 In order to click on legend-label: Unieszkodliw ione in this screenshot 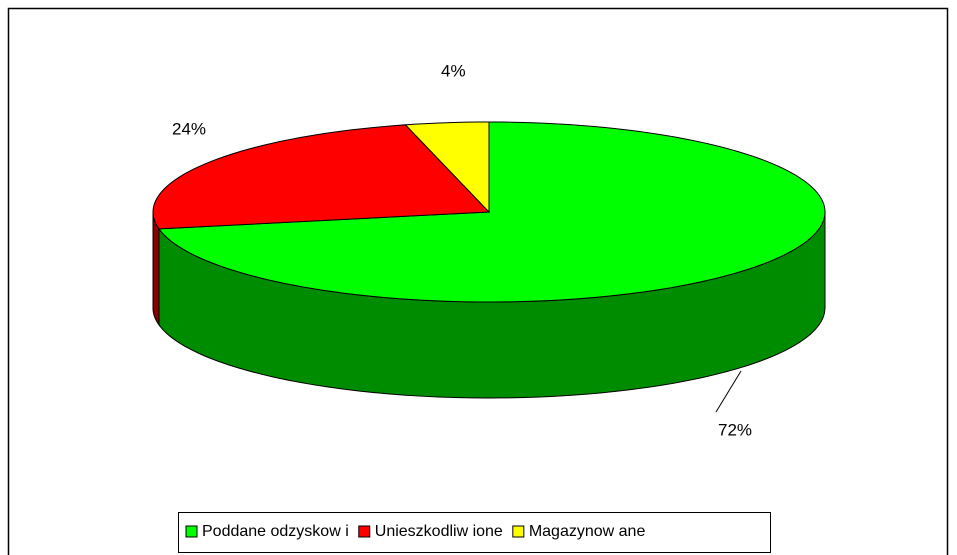, I will do `click(439, 531)`.